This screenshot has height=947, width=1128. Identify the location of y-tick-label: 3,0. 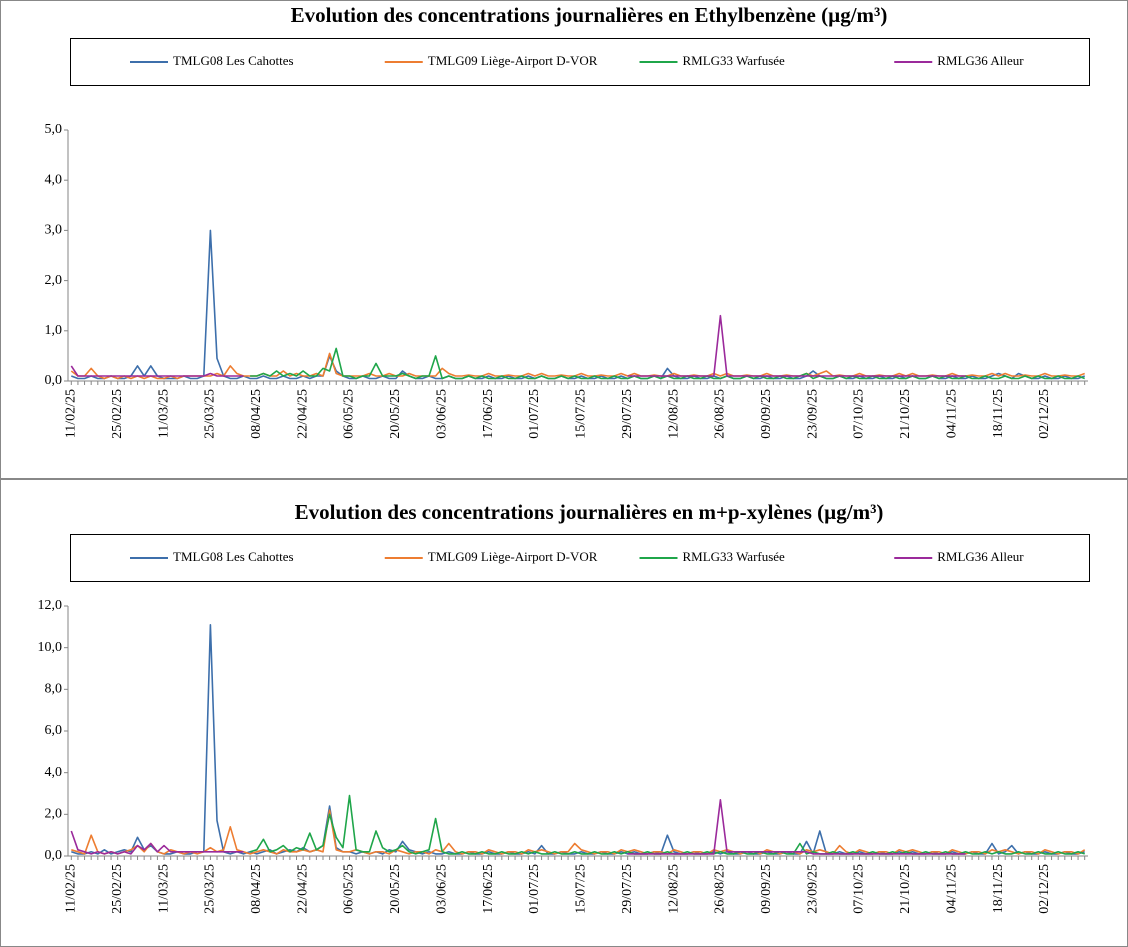
(54, 230).